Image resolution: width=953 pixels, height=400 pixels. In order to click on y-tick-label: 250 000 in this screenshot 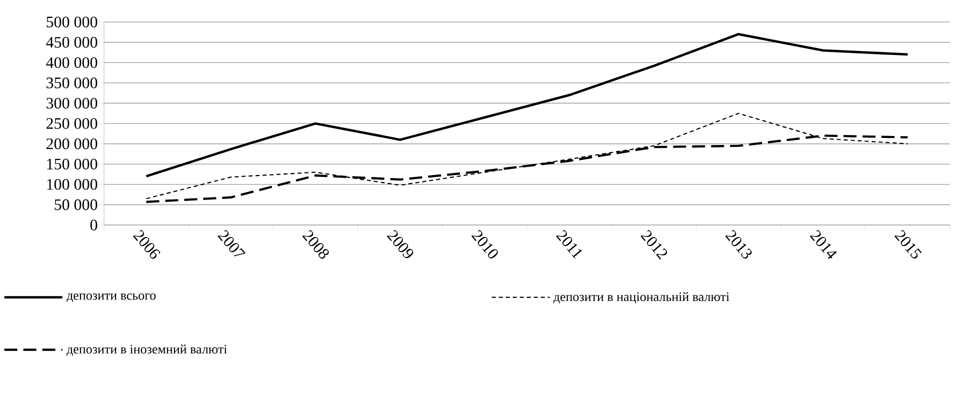, I will do `click(72, 123)`.